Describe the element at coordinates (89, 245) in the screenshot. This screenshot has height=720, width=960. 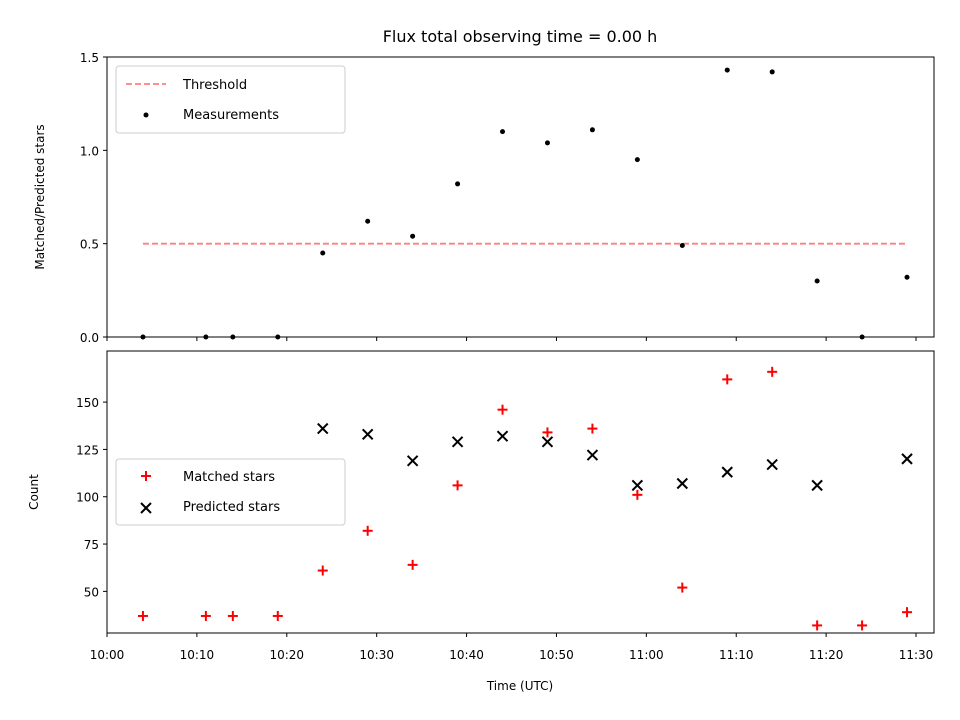
I see `top-y-tick-label: 0.5` at that location.